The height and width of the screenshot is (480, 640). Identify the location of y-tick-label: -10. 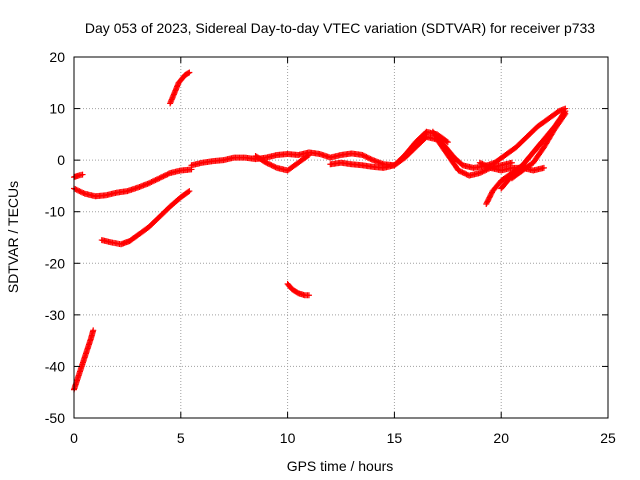
(55, 212).